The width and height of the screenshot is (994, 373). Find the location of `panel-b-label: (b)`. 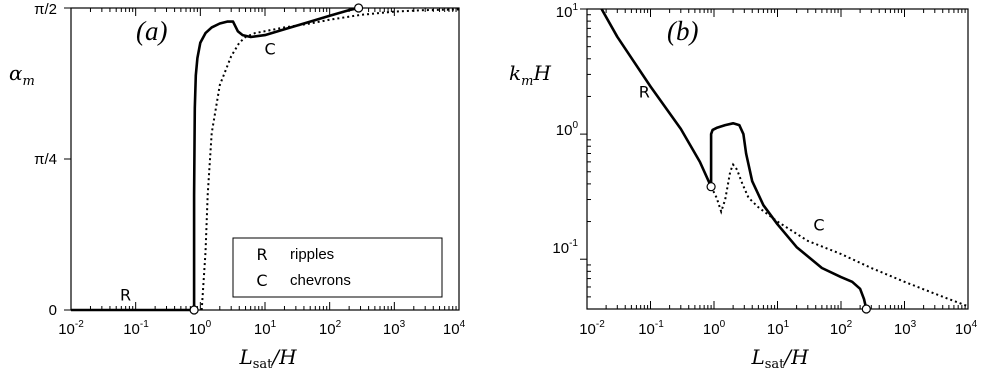

panel-b-label: (b) is located at coordinates (682, 31).